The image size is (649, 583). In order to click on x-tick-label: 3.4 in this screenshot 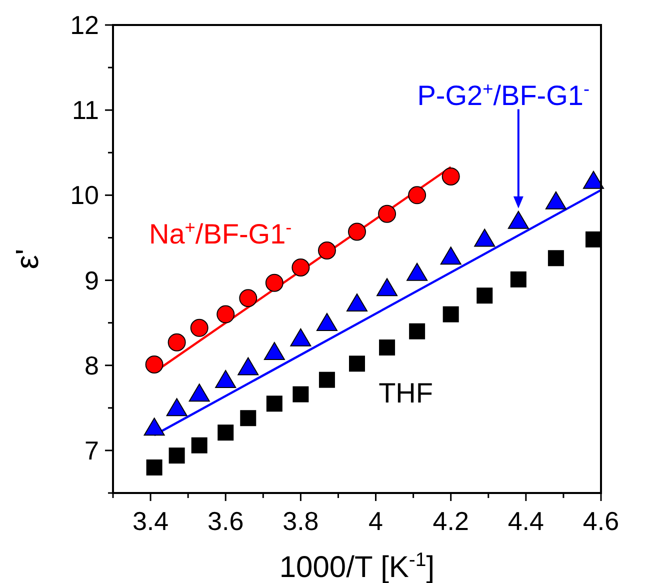, I will do `click(150, 521)`.